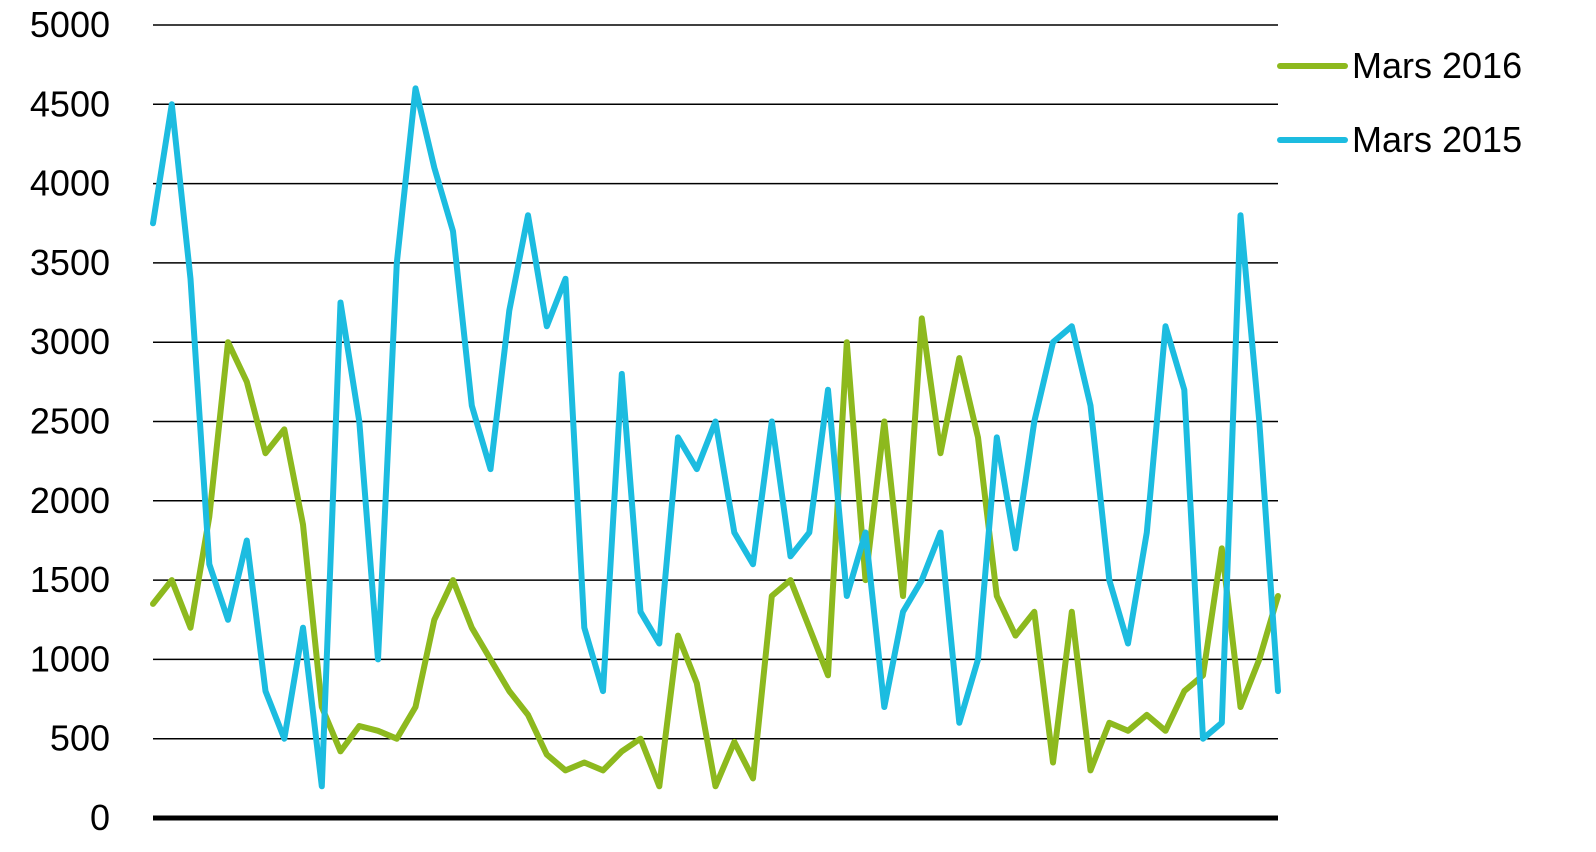 This screenshot has height=852, width=1596. I want to click on y-tick-label: 2500, so click(70, 421).